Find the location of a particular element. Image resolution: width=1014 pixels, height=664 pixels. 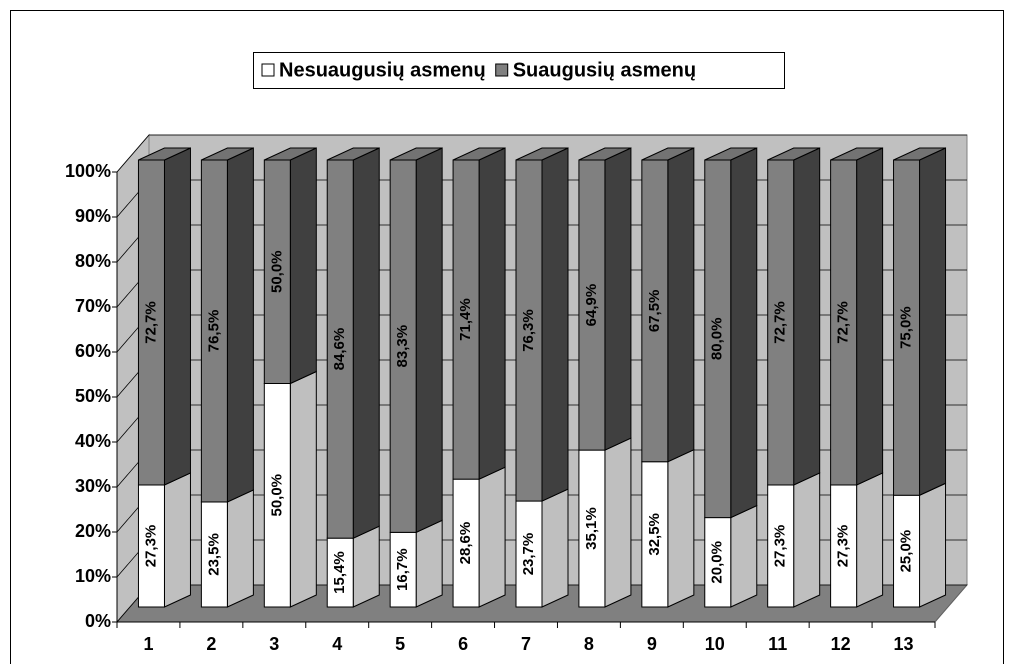

x-tick-label: 4 is located at coordinates (337, 644).